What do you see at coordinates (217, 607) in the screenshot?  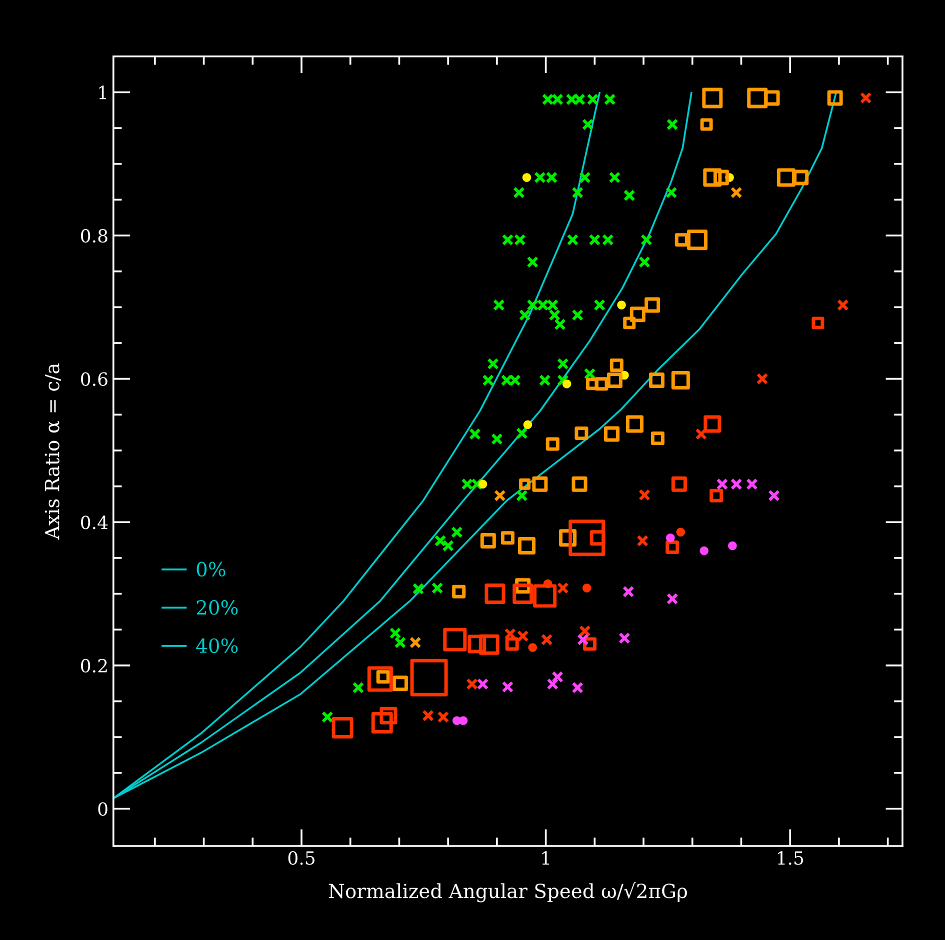 I see `legend-label: 20%` at bounding box center [217, 607].